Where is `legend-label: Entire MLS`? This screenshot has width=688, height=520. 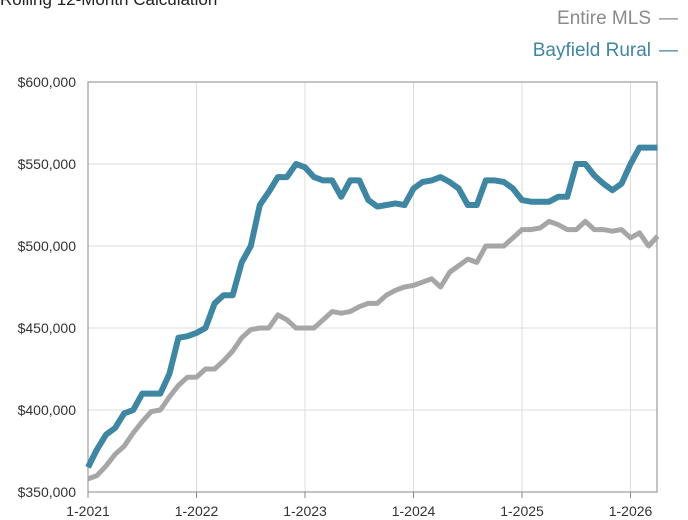
legend-label: Entire MLS is located at coordinates (604, 18).